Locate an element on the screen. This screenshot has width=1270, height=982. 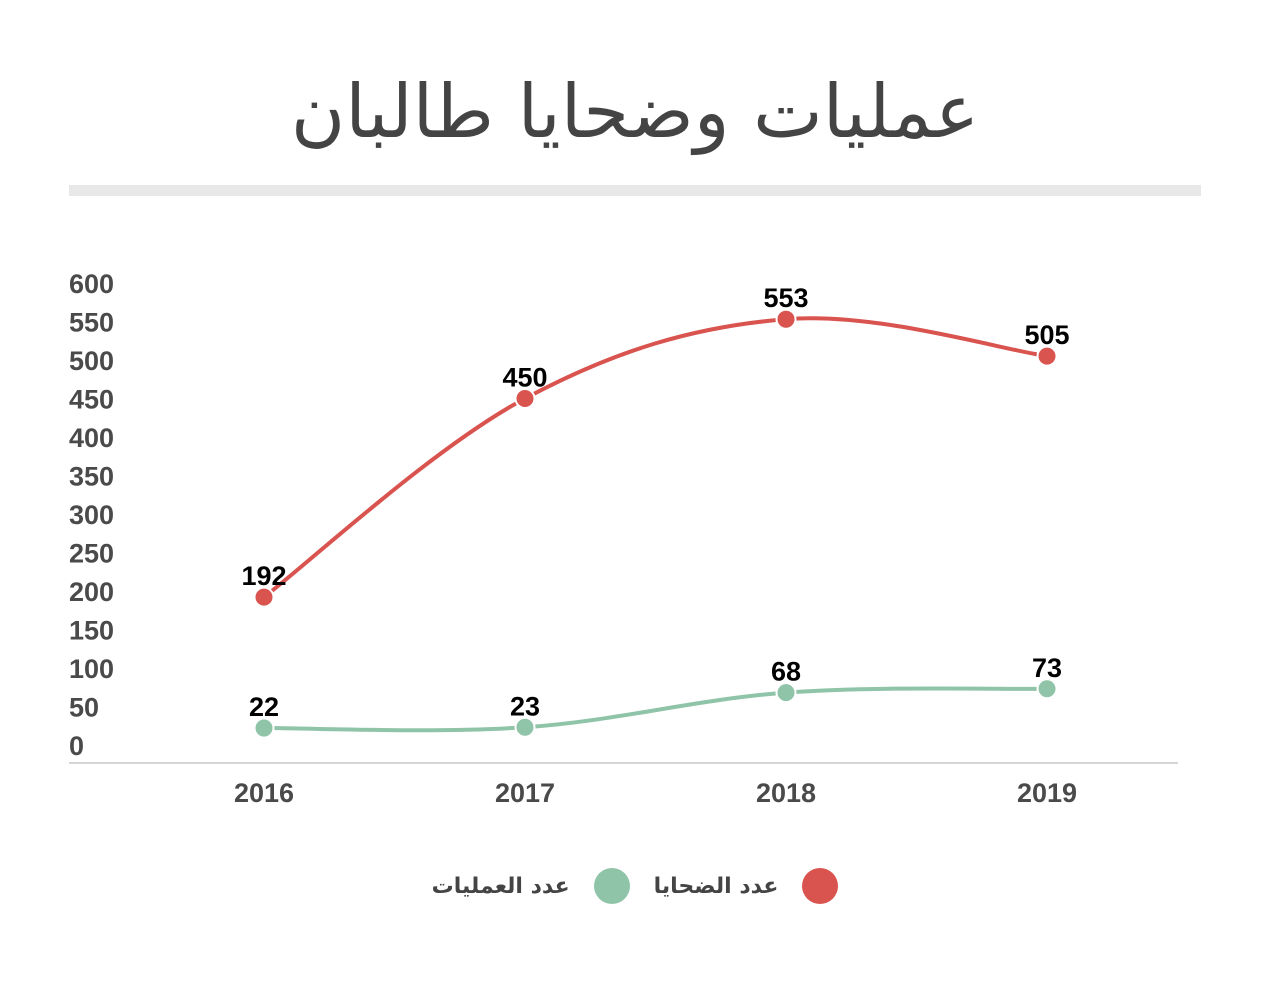
data-label: 23 is located at coordinates (525, 706).